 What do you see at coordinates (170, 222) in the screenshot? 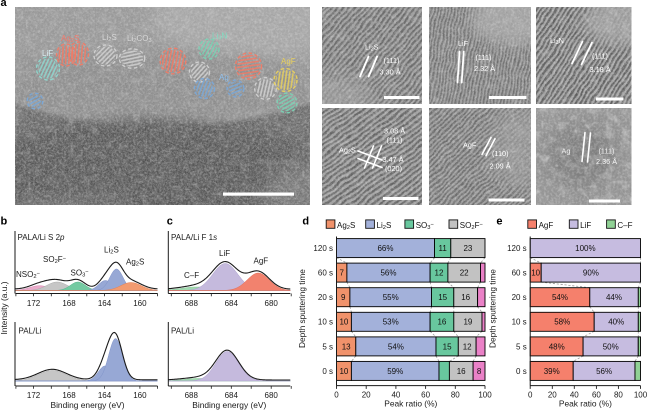
I see `svg-text: c` at bounding box center [170, 222].